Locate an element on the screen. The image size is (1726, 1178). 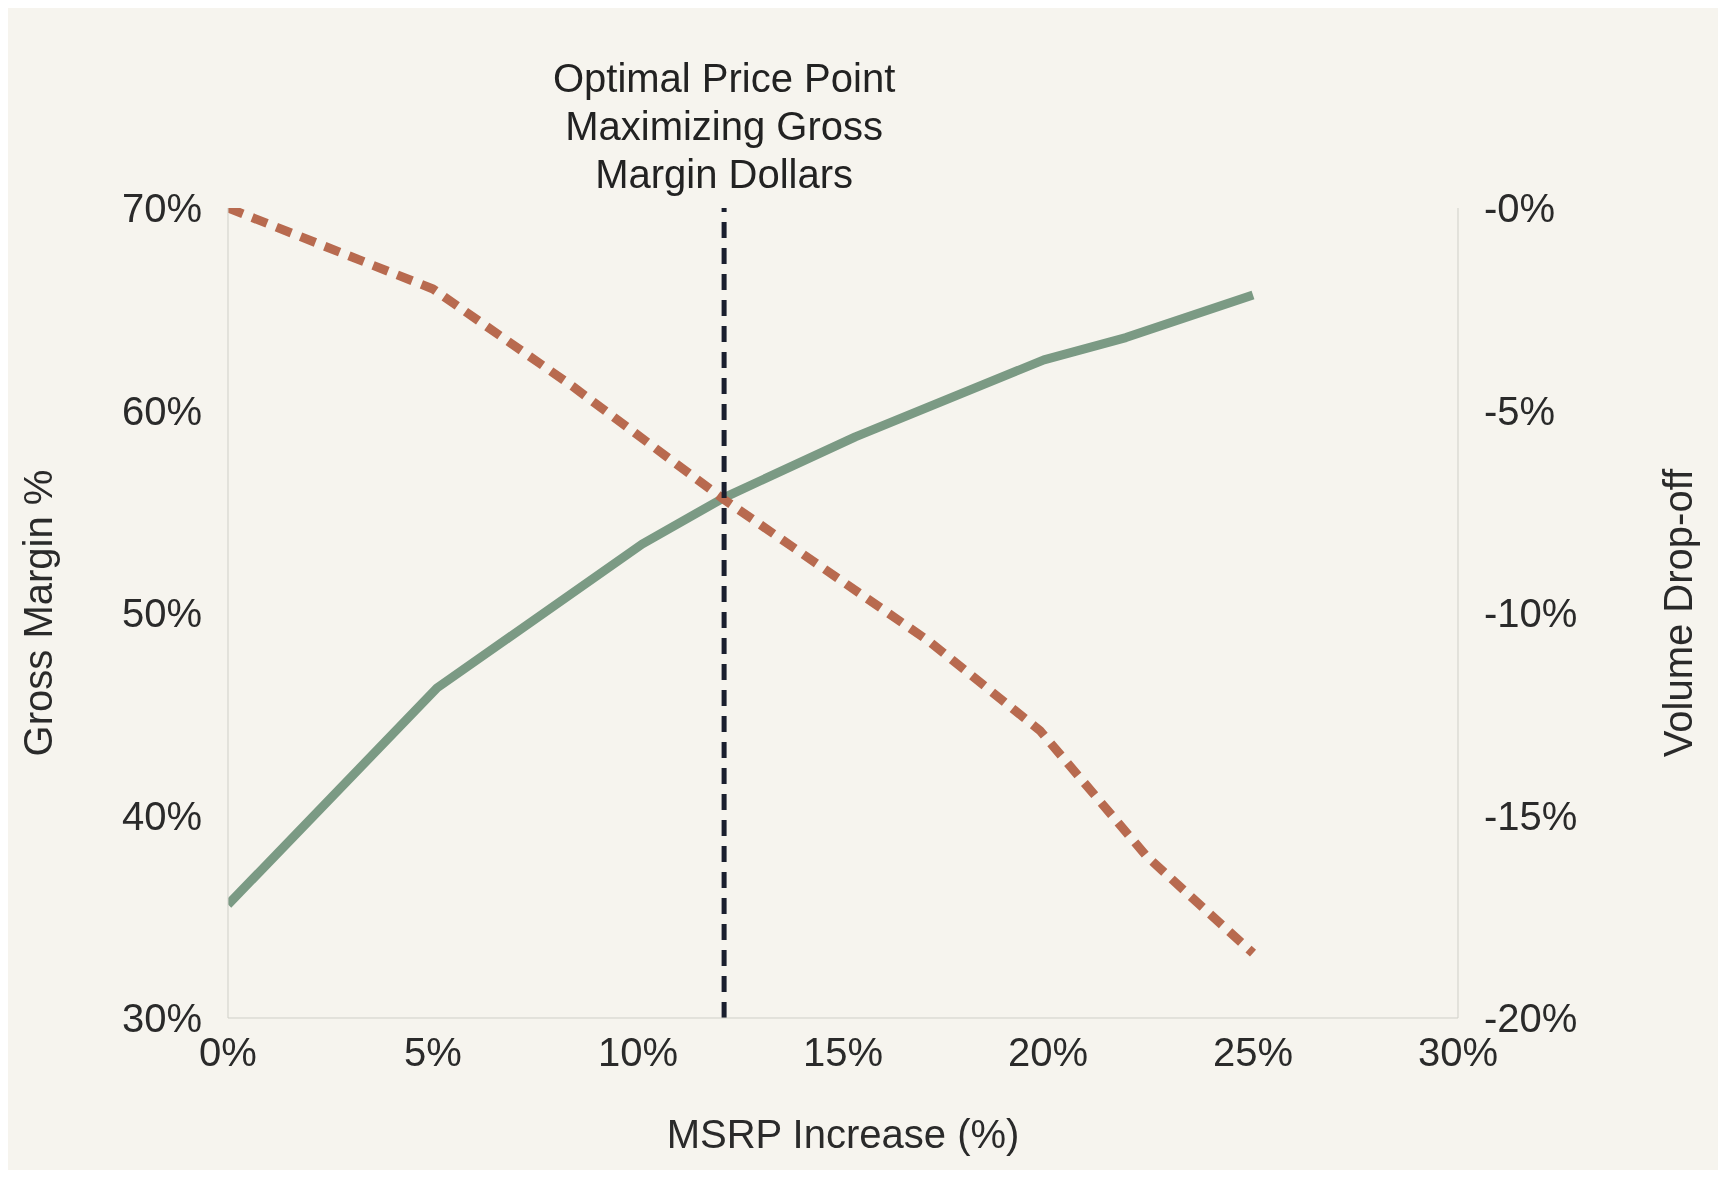
x-tick-label: 25% is located at coordinates (1253, 1052).